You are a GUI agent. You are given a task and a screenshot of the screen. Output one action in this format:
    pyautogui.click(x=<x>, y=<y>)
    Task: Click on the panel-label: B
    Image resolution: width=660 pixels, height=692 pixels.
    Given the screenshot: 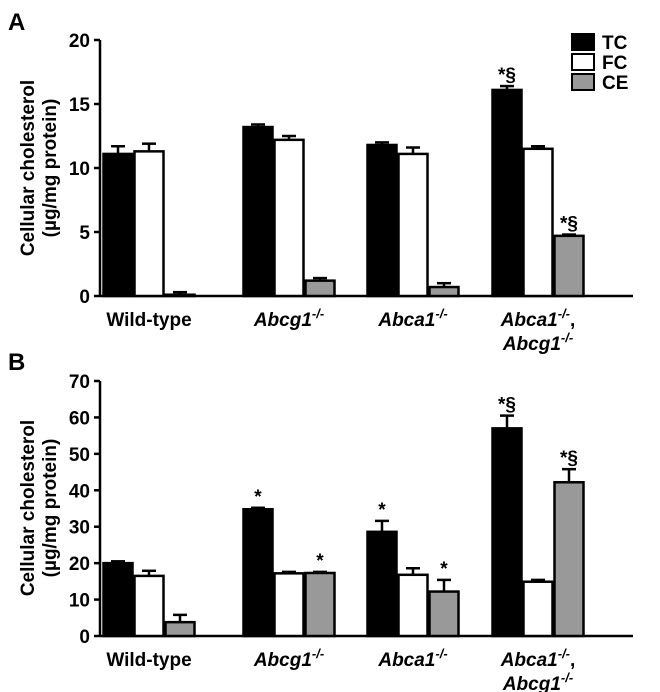 What is the action you would take?
    pyautogui.click(x=16, y=362)
    